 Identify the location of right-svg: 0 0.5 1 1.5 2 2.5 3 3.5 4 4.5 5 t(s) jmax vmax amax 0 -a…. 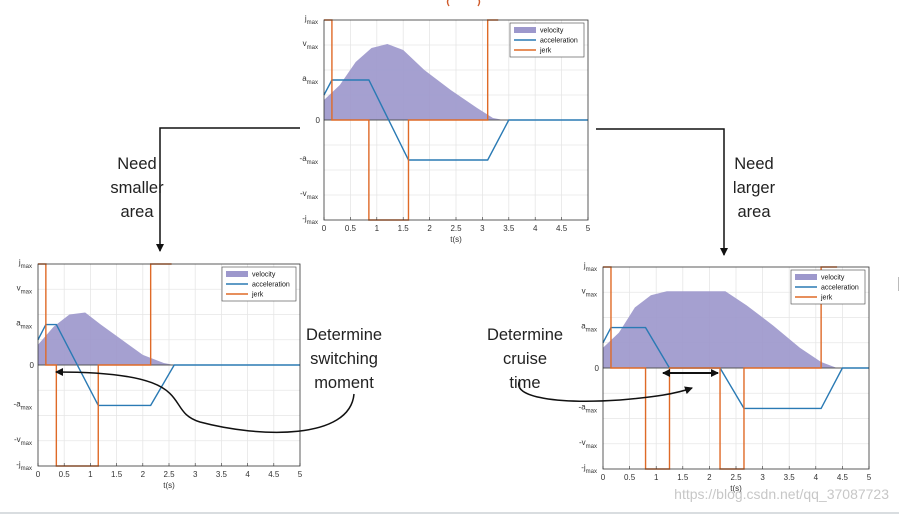
(725, 377).